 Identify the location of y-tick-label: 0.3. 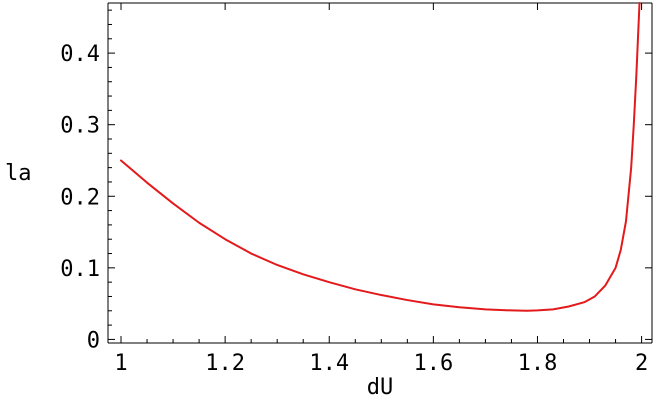
(80, 126).